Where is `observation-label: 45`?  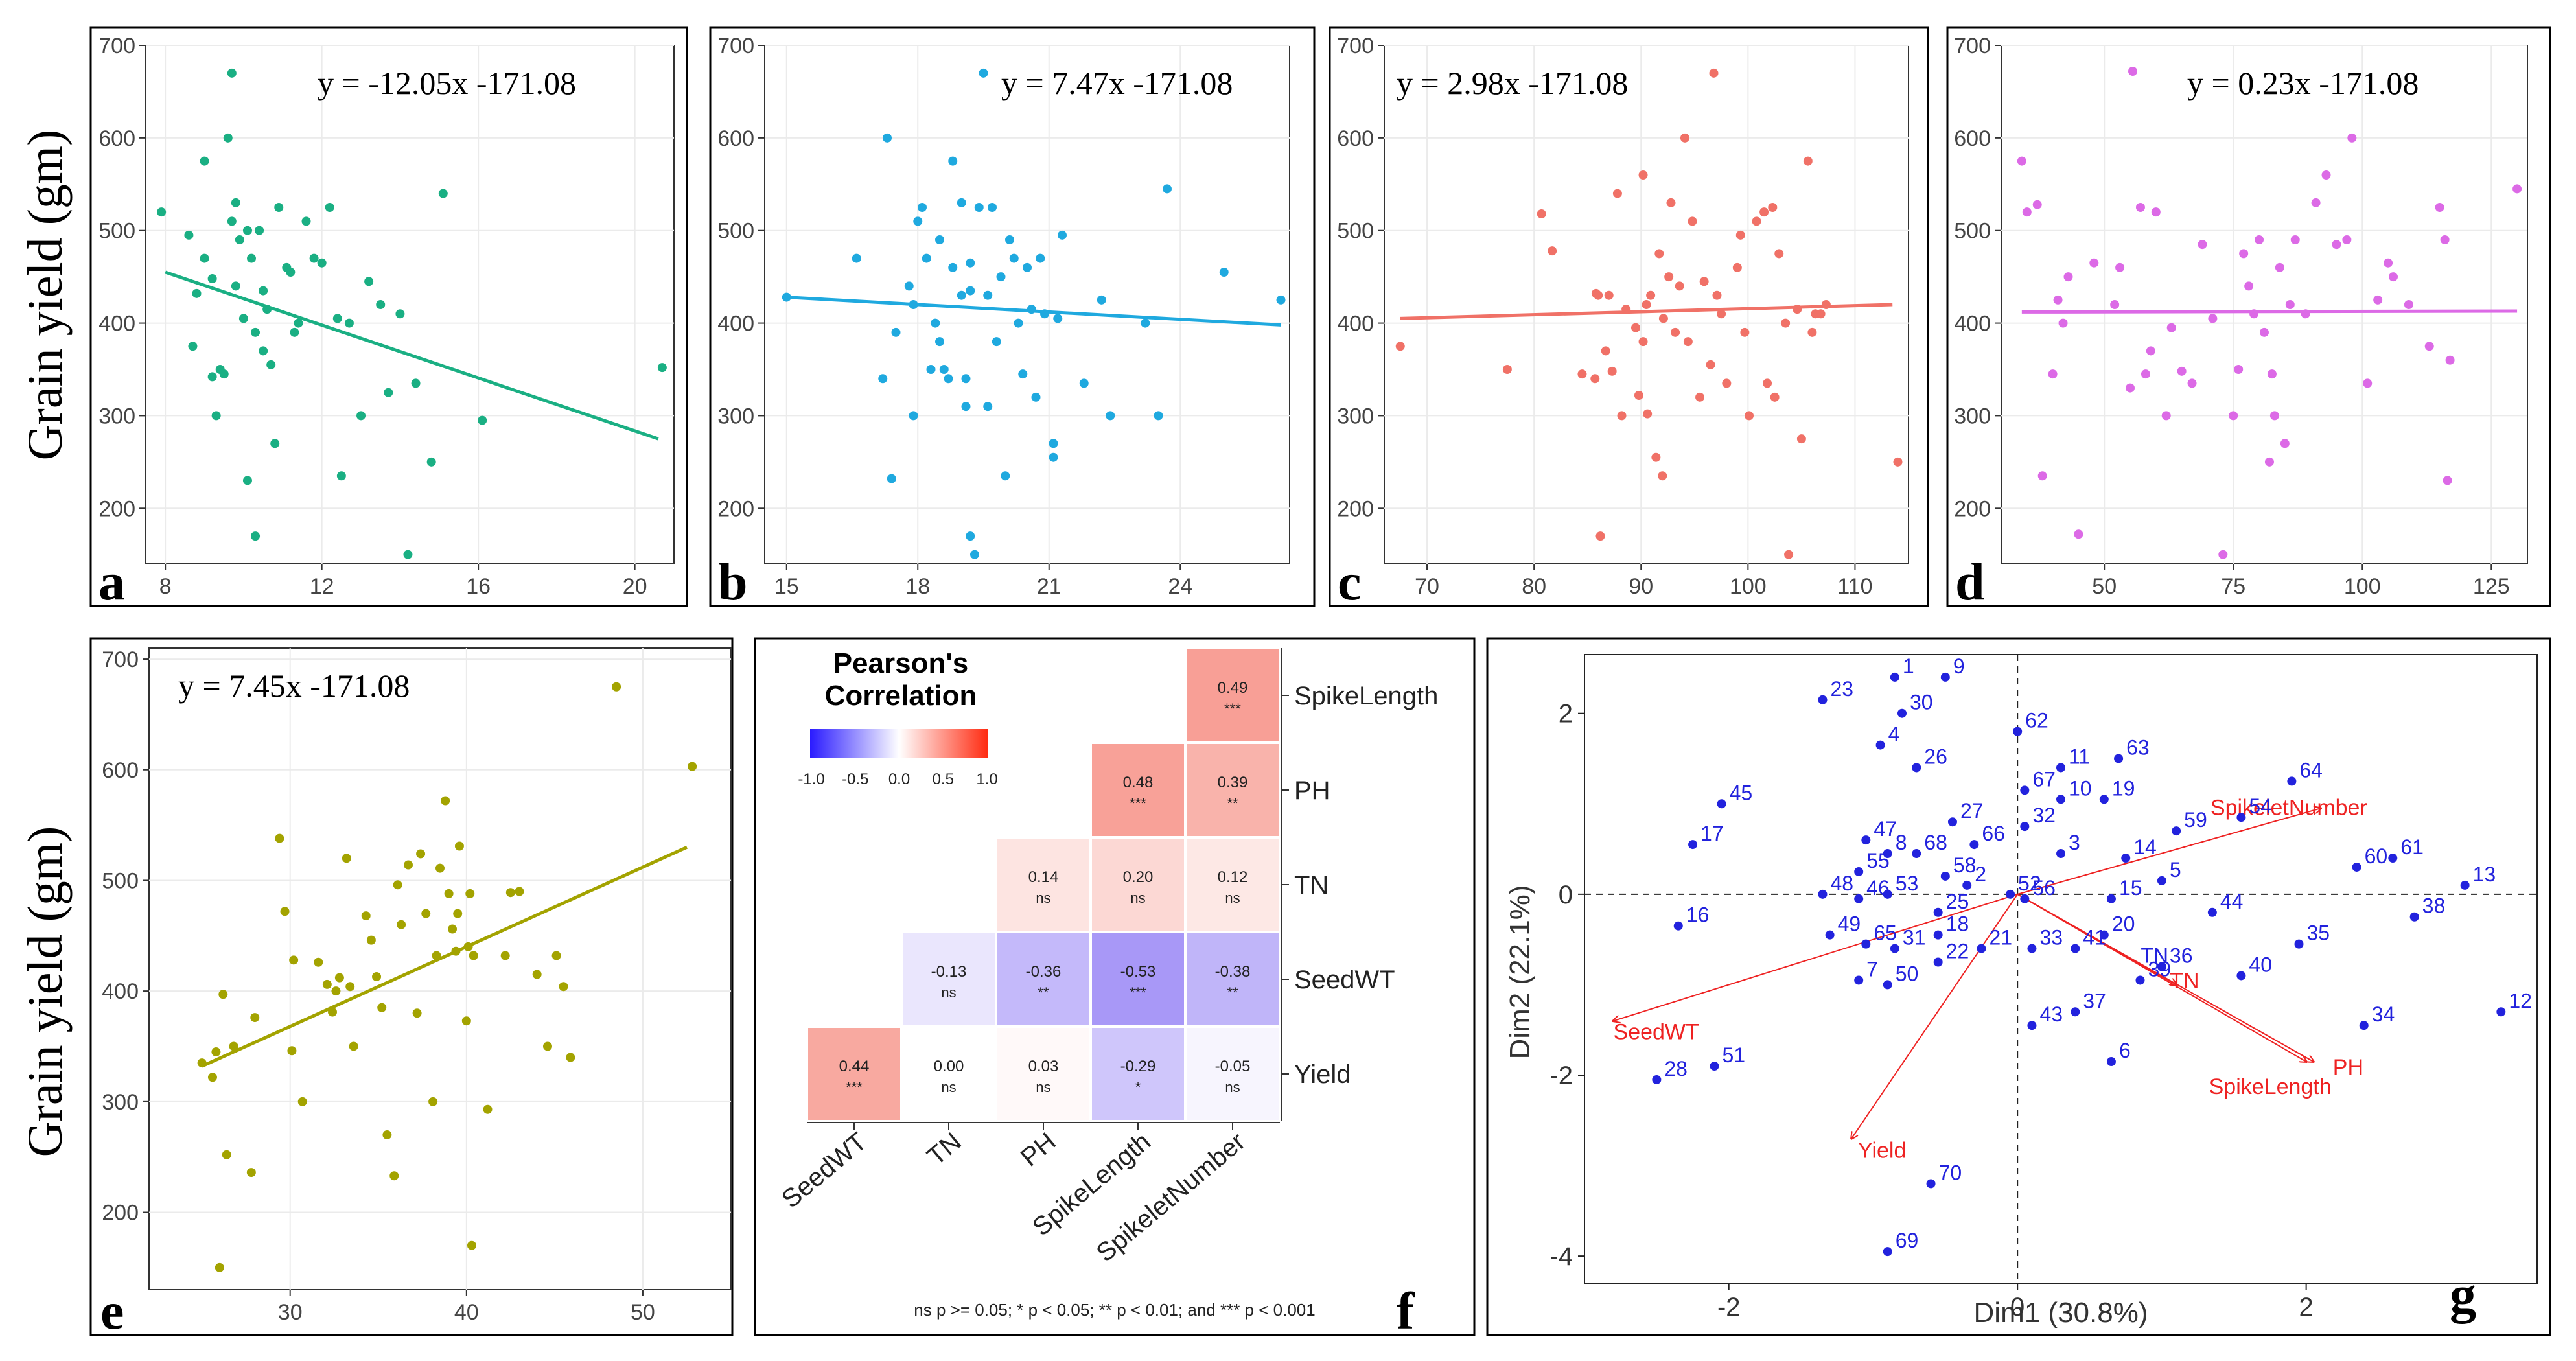
observation-label: 45 is located at coordinates (1742, 792).